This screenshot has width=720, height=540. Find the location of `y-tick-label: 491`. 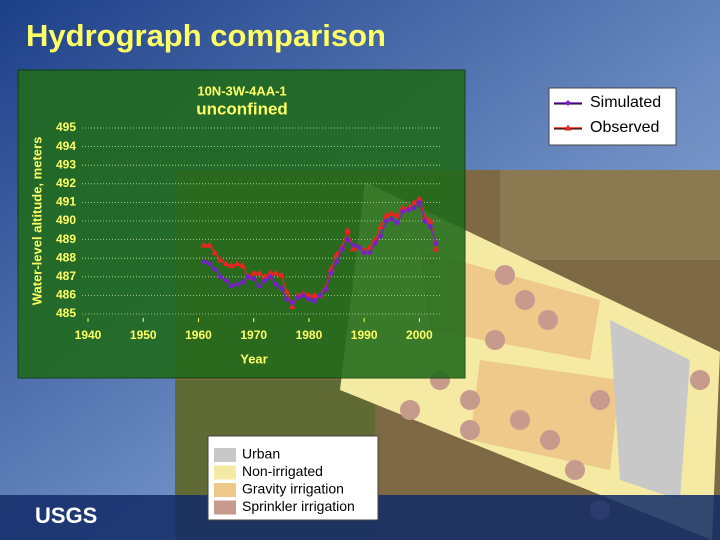

y-tick-label: 491 is located at coordinates (66, 202).